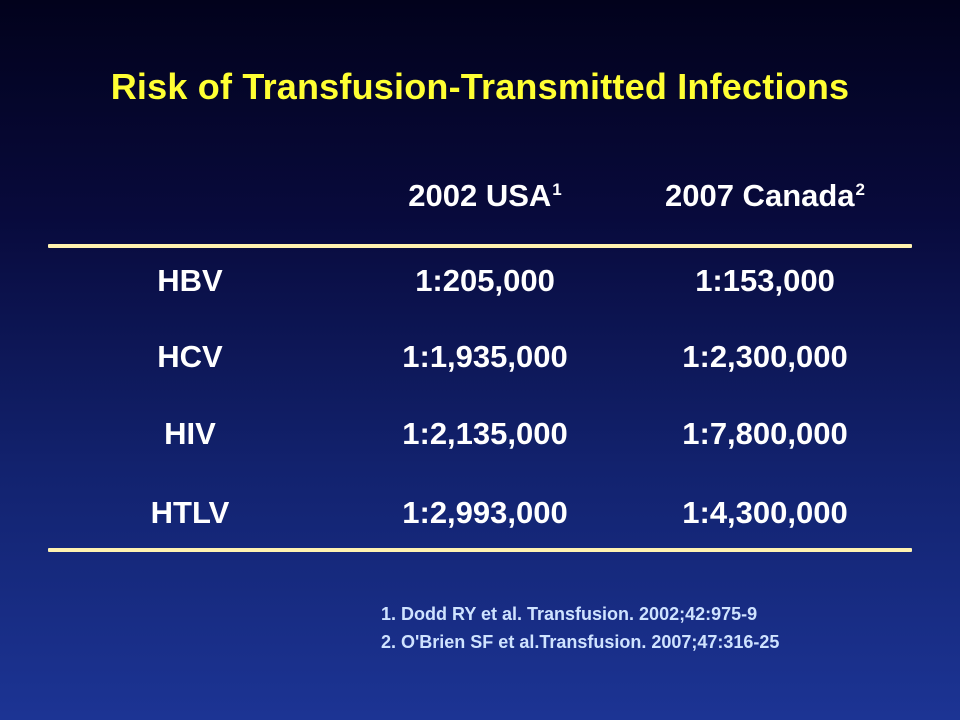  What do you see at coordinates (860, 189) in the screenshot?
I see `reference-marker: 2` at bounding box center [860, 189].